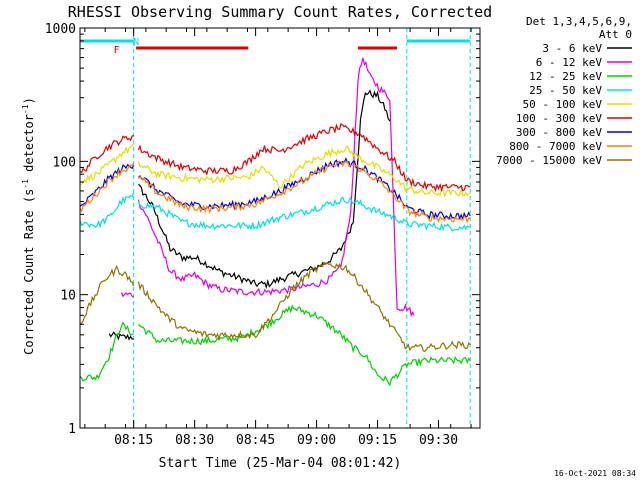  I want to click on x-tick-label: 09:00, so click(316, 440).